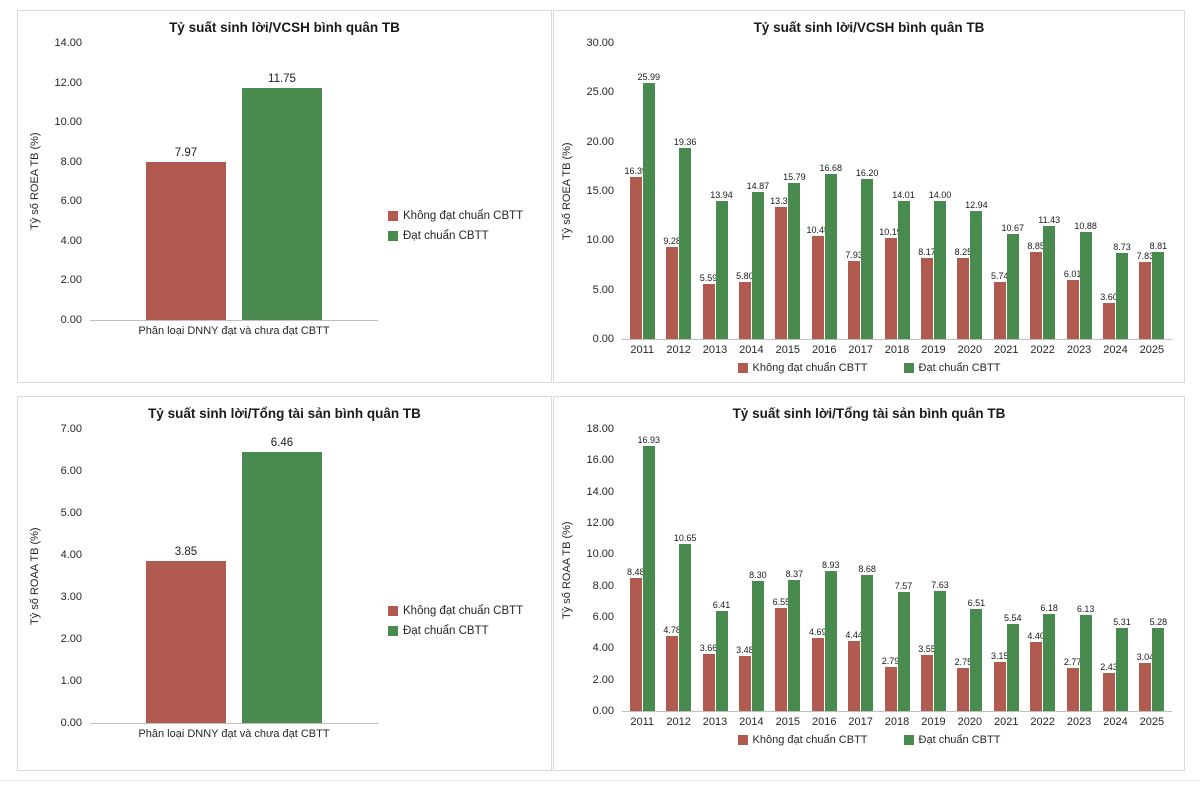 Image resolution: width=1200 pixels, height=794 pixels. What do you see at coordinates (860, 350) in the screenshot?
I see `x-axis-label: 2017` at bounding box center [860, 350].